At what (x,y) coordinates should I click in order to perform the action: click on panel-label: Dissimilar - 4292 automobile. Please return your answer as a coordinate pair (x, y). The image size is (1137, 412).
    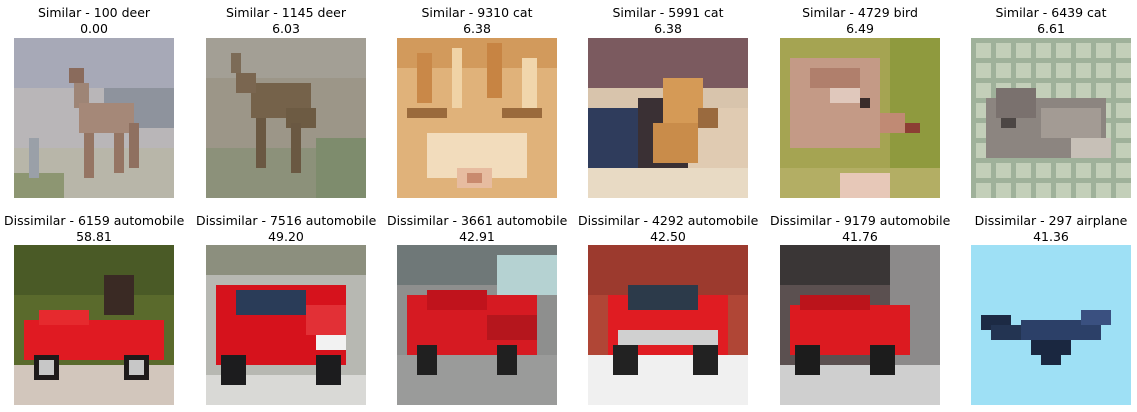
    Looking at the image, I should click on (668, 220).